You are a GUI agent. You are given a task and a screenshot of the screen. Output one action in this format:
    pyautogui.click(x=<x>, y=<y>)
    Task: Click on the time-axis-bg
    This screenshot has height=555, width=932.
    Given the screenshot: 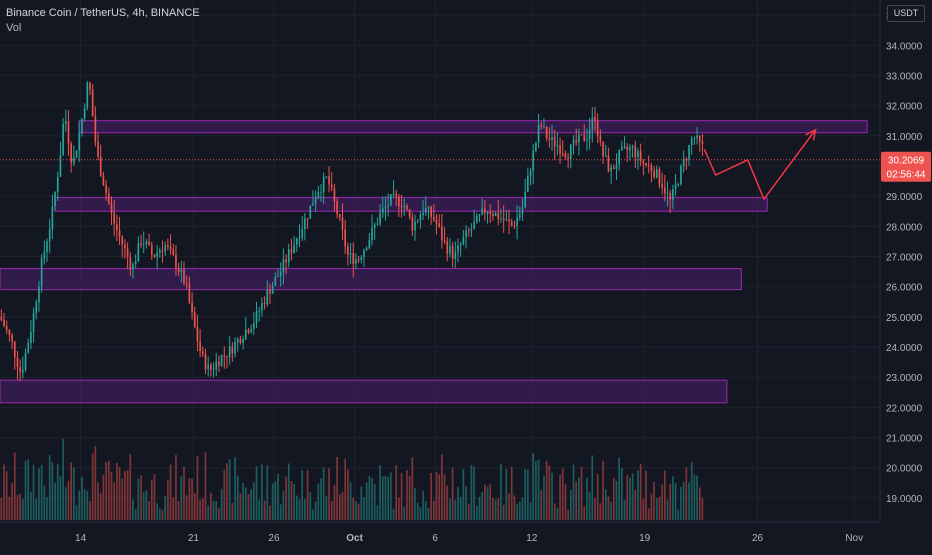 What is the action you would take?
    pyautogui.click(x=440, y=536)
    